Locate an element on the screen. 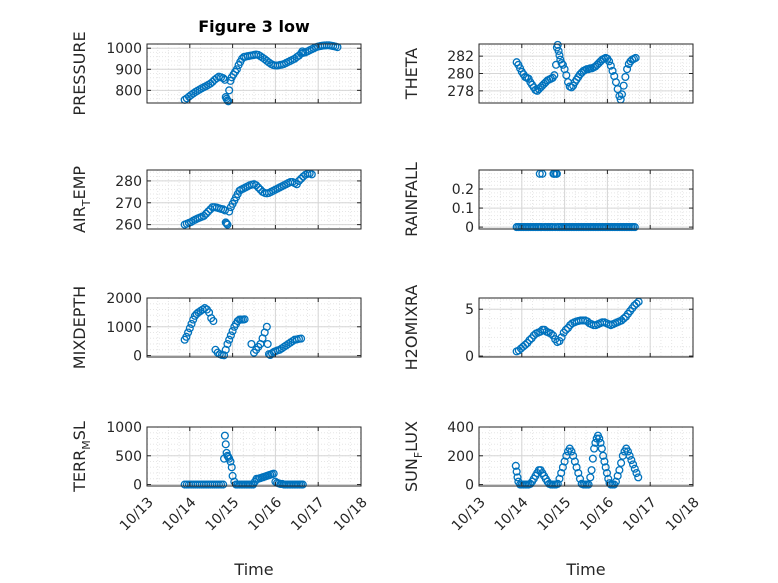  y-tick-label: 260 is located at coordinates (128, 226).